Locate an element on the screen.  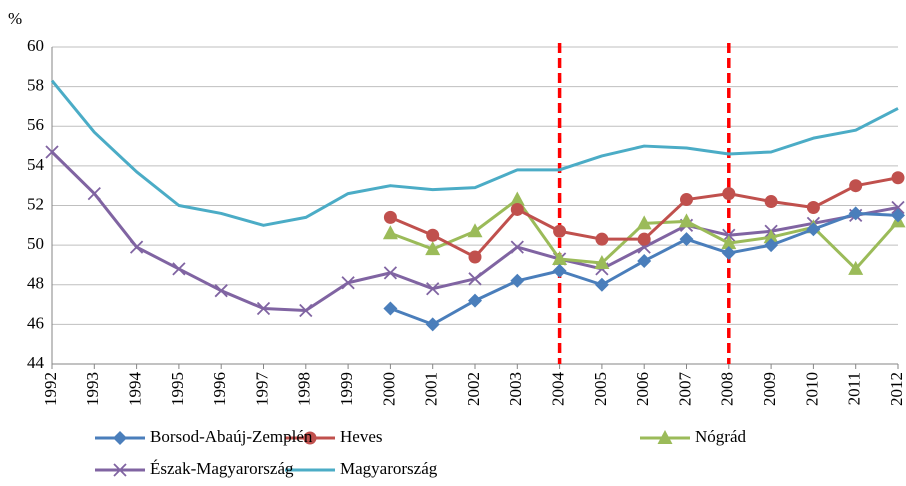
line is located at coordinates (644, 268).